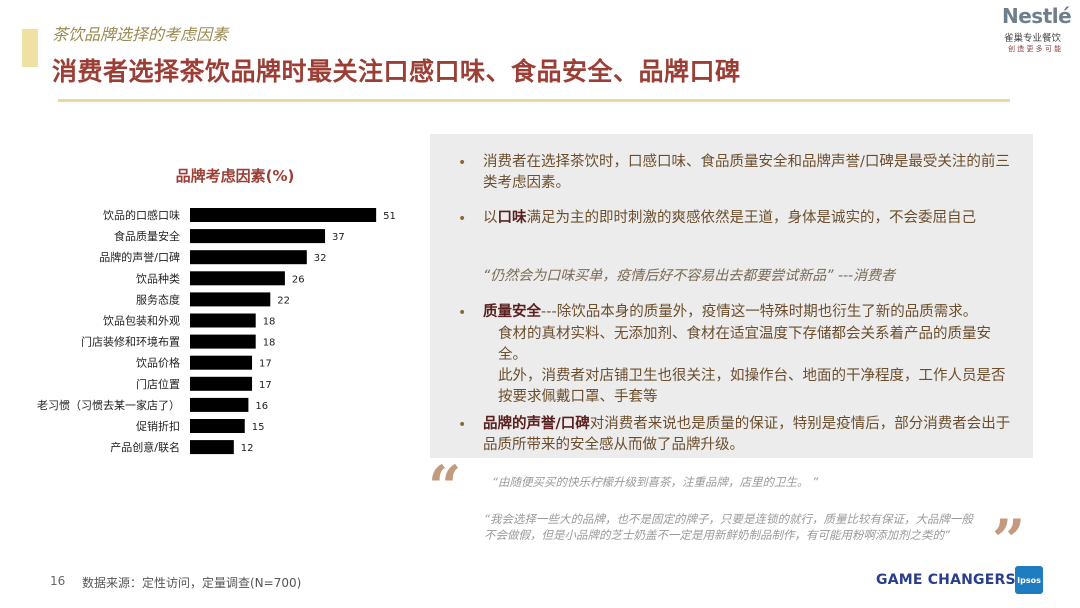 The height and width of the screenshot is (608, 1080). What do you see at coordinates (158, 278) in the screenshot?
I see `category-label: 饮品种类` at bounding box center [158, 278].